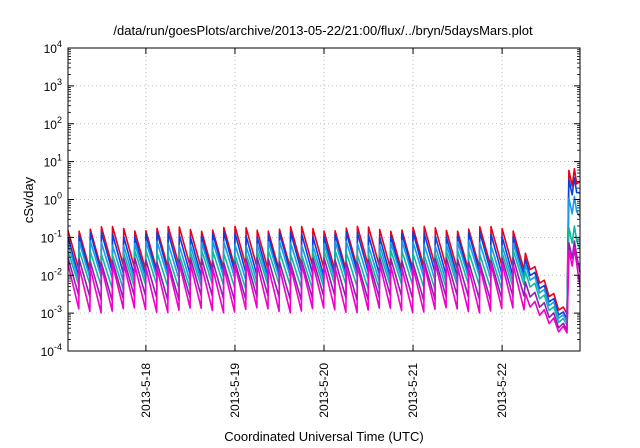 The height and width of the screenshot is (448, 640). What do you see at coordinates (53, 47) in the screenshot?
I see `y-tick-label: 10⁴` at bounding box center [53, 47].